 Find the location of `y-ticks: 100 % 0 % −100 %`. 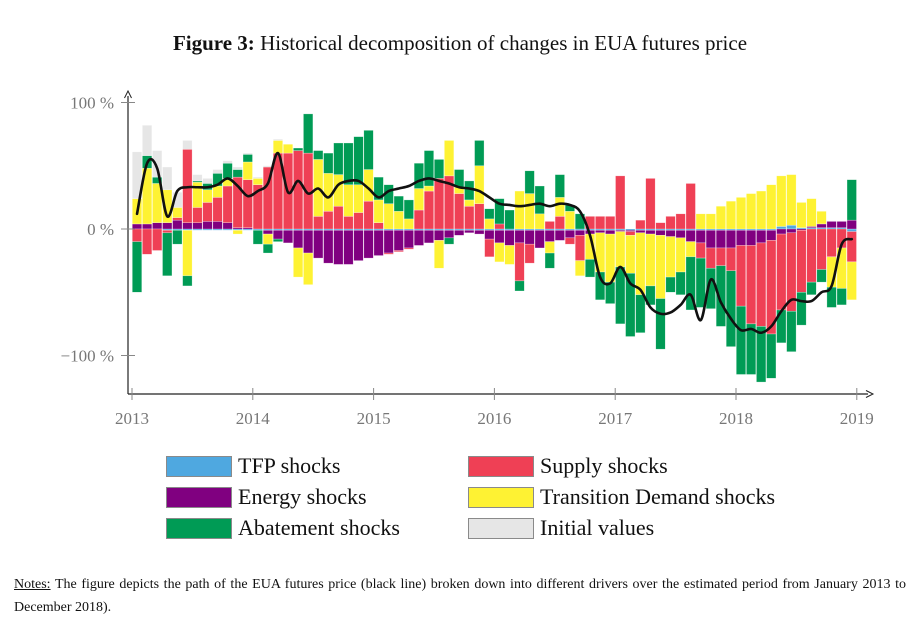

y-ticks: 100 % 0 % −100 % is located at coordinates (98, 230).